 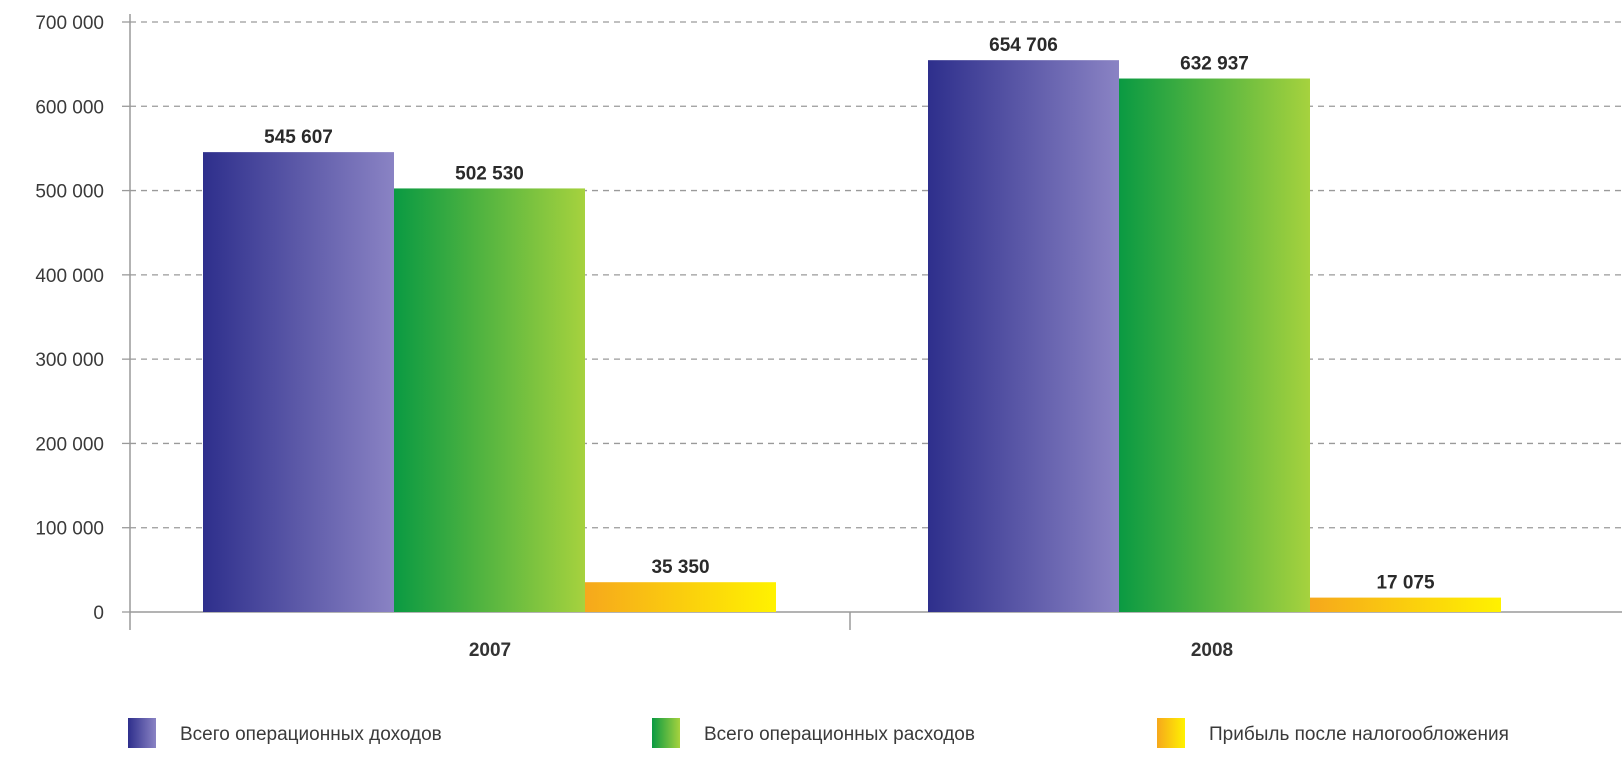 What do you see at coordinates (69, 444) in the screenshot?
I see `y-tick-label: 200 000` at bounding box center [69, 444].